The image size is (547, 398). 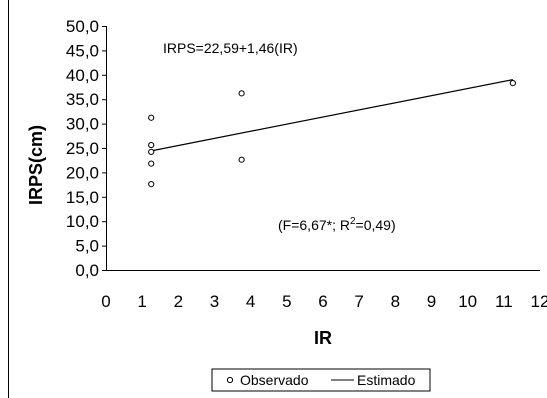 I want to click on x-tick-label: 6, so click(x=322, y=301).